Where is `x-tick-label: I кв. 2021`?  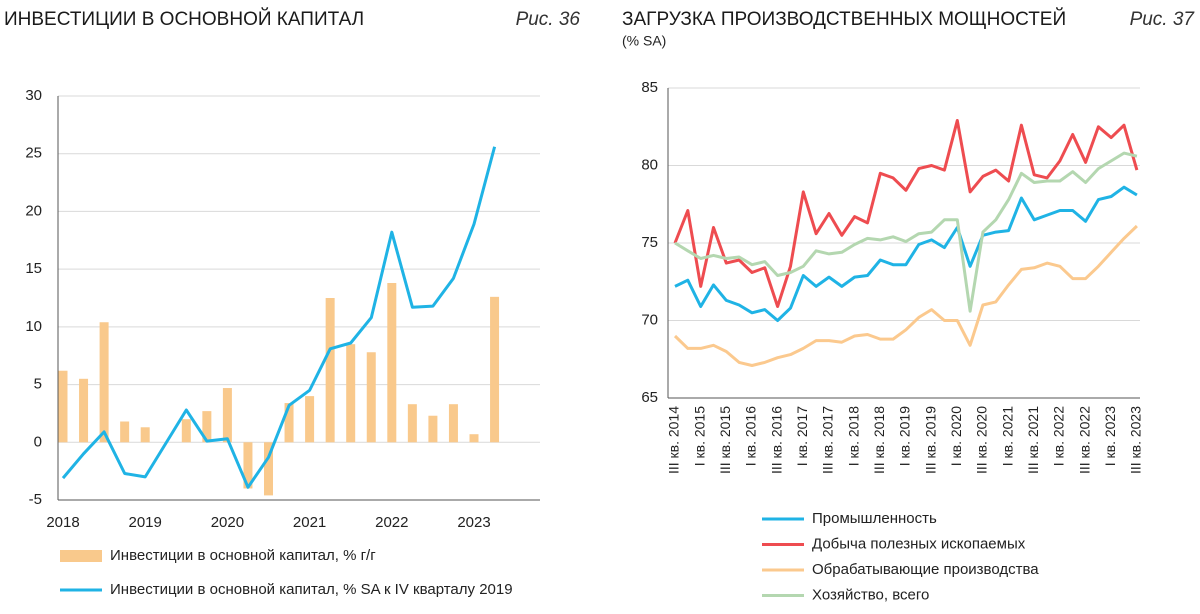 x-tick-label: I кв. 2021 is located at coordinates (1007, 436).